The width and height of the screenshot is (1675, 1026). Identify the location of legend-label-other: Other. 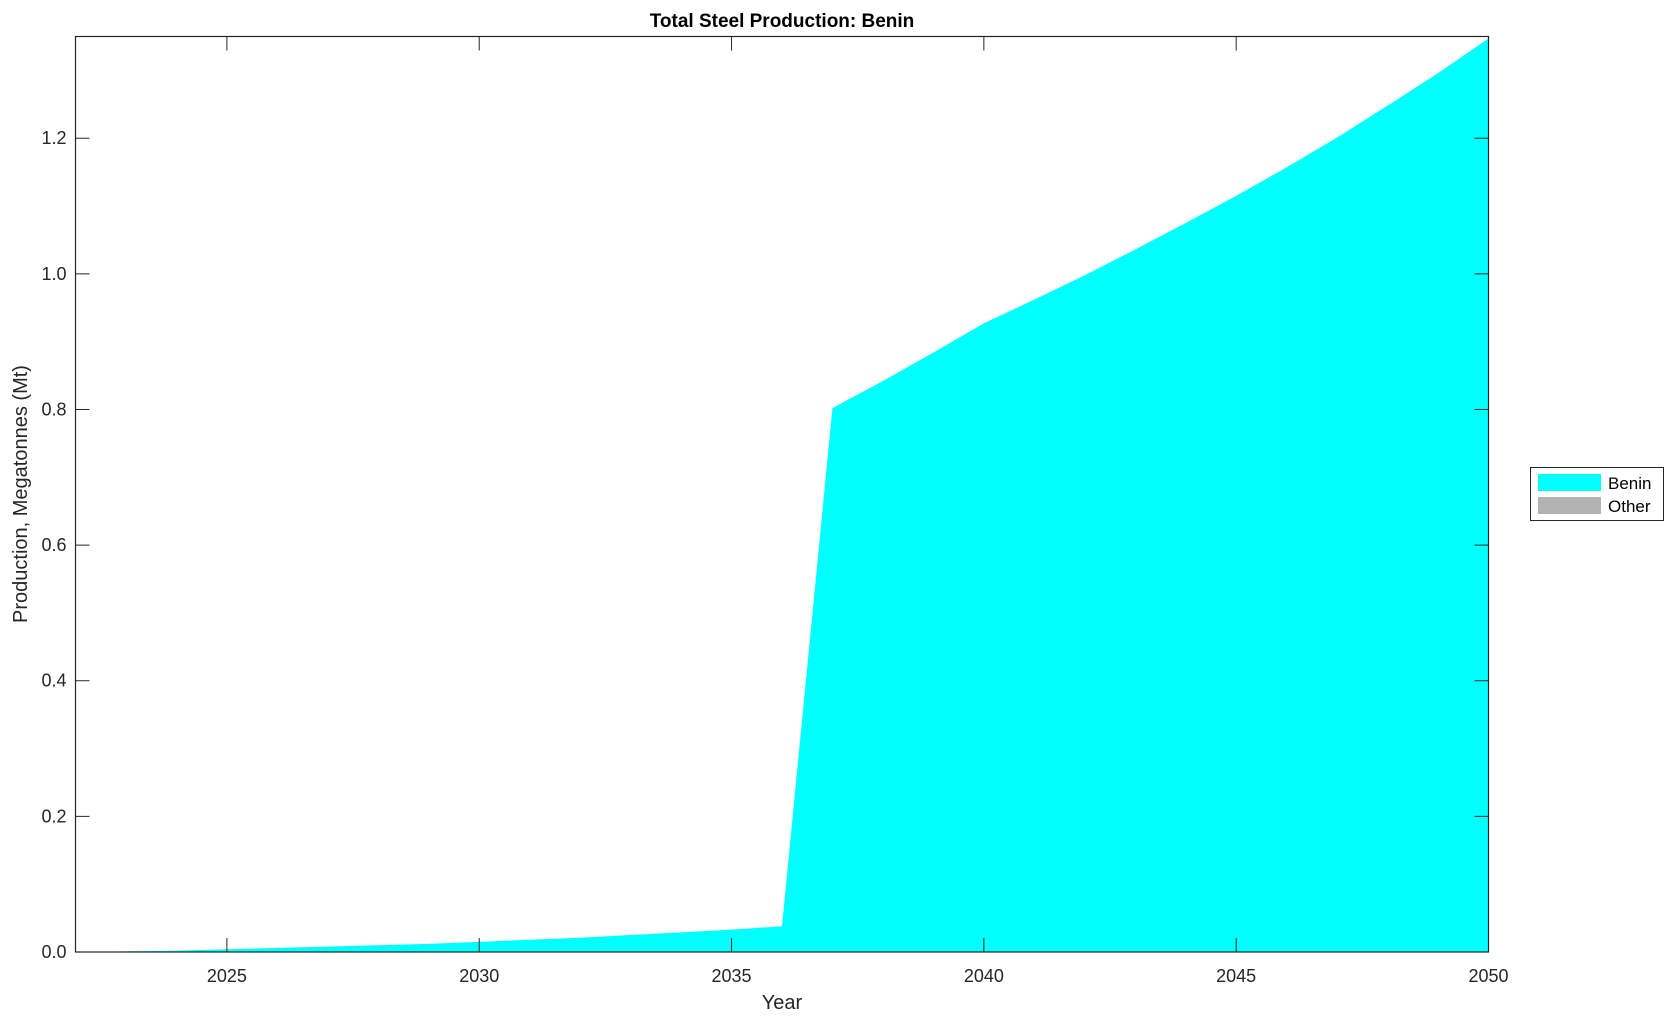
(1629, 506).